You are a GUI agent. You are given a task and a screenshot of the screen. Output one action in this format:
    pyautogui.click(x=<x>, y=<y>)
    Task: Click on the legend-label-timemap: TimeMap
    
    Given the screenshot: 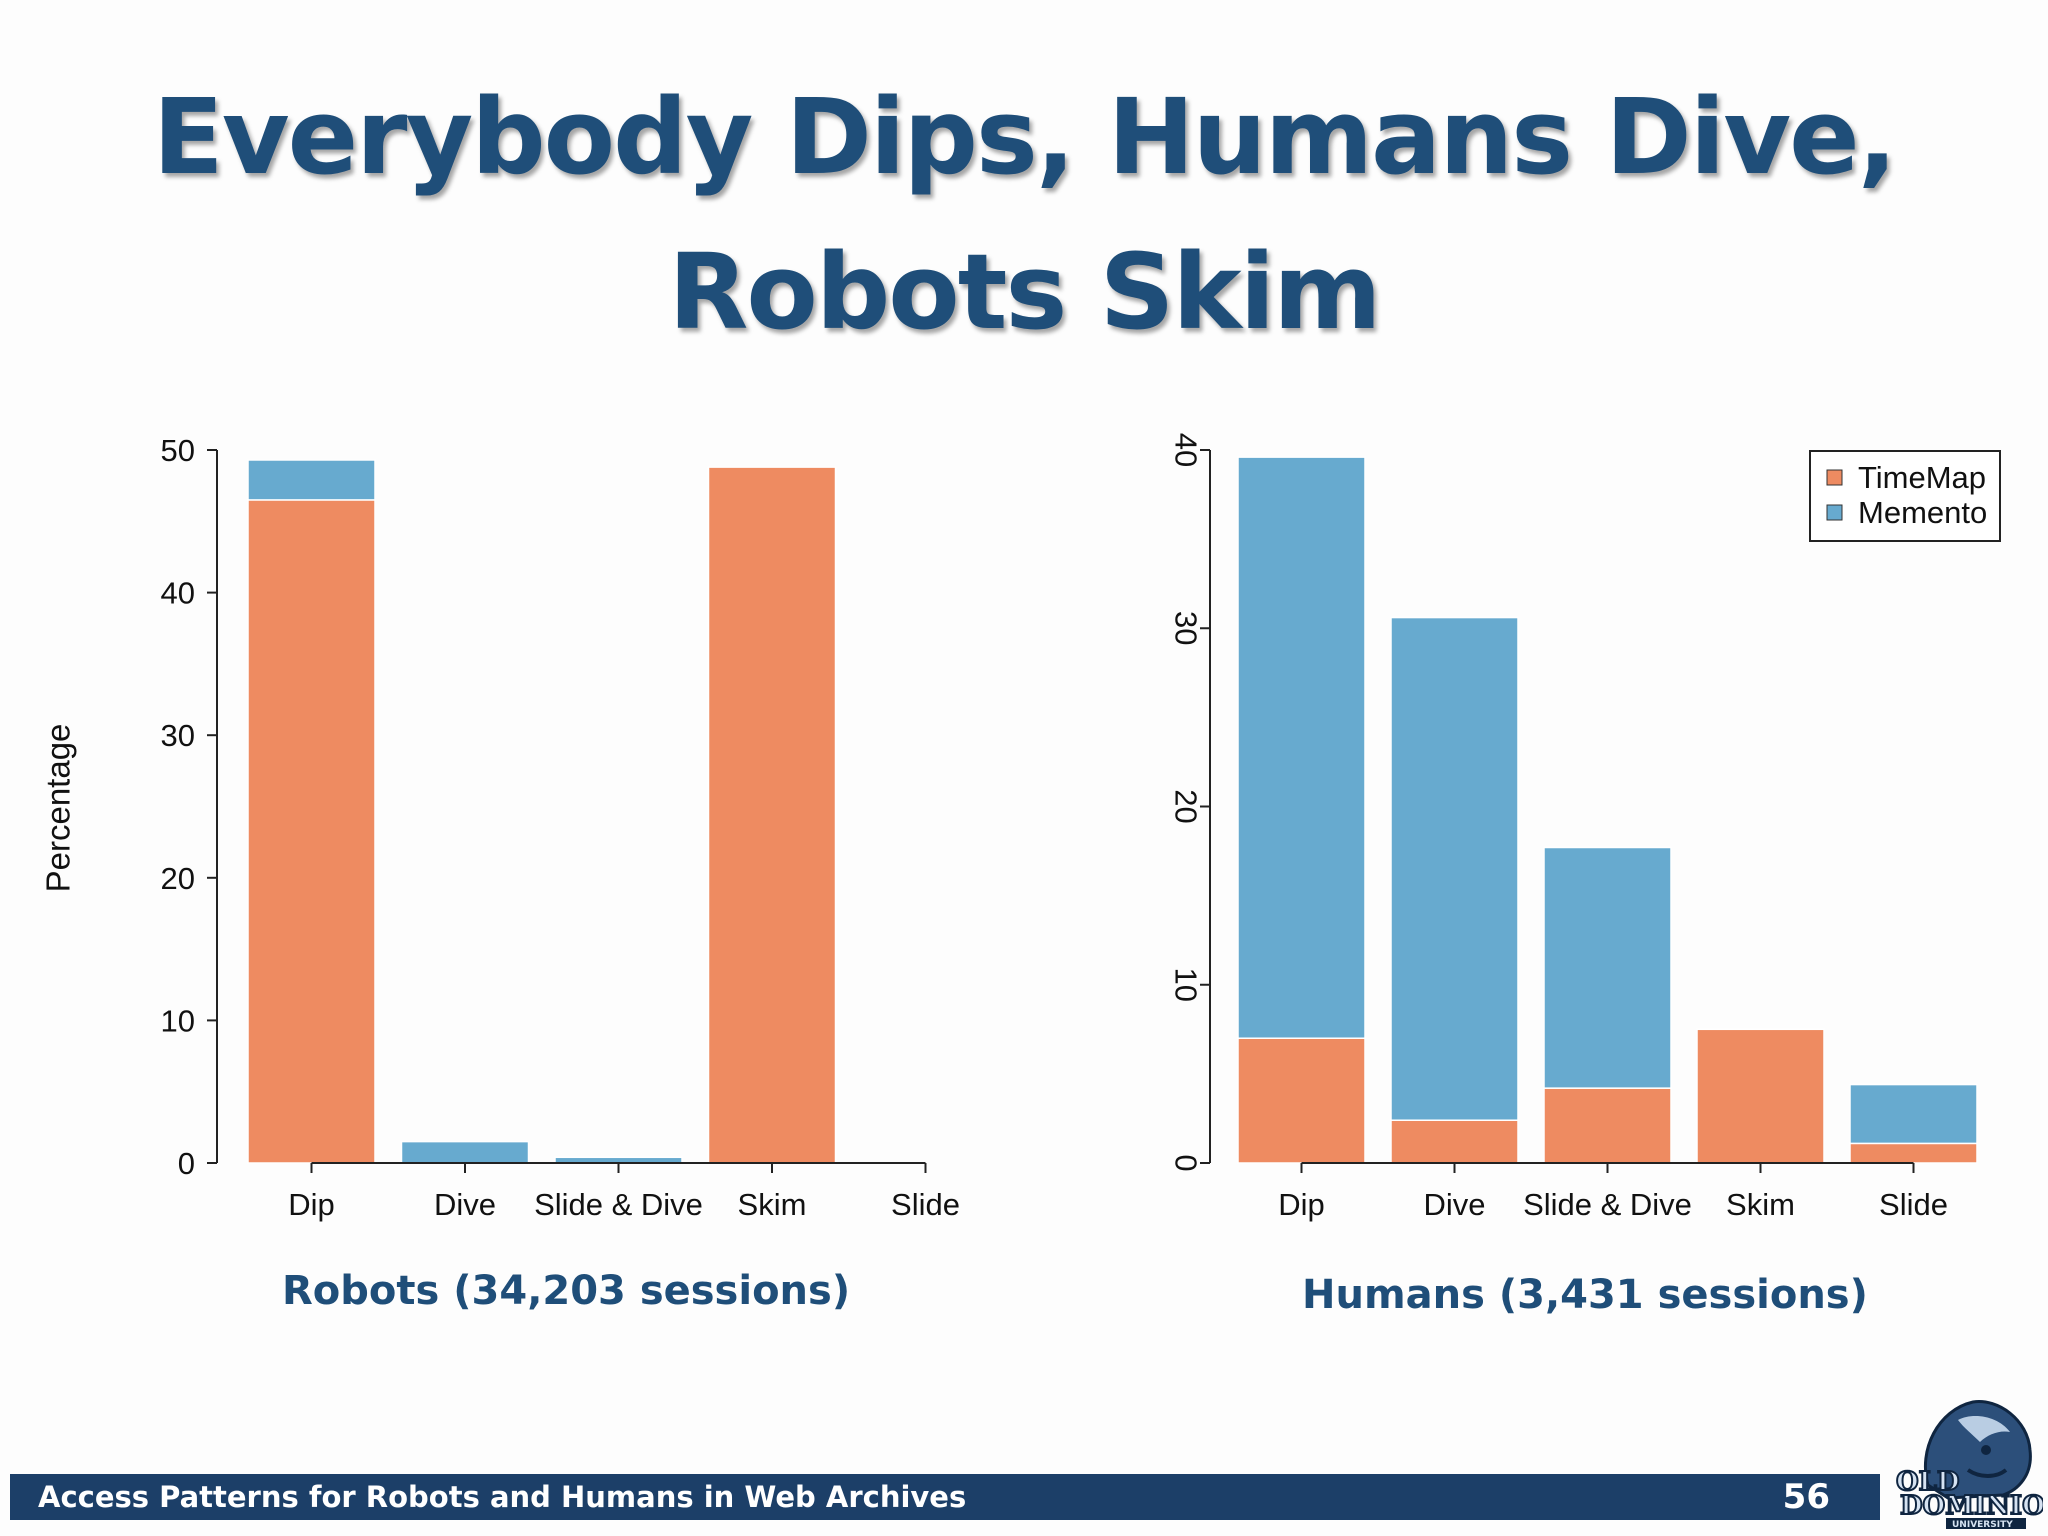 What is the action you would take?
    pyautogui.click(x=1922, y=477)
    